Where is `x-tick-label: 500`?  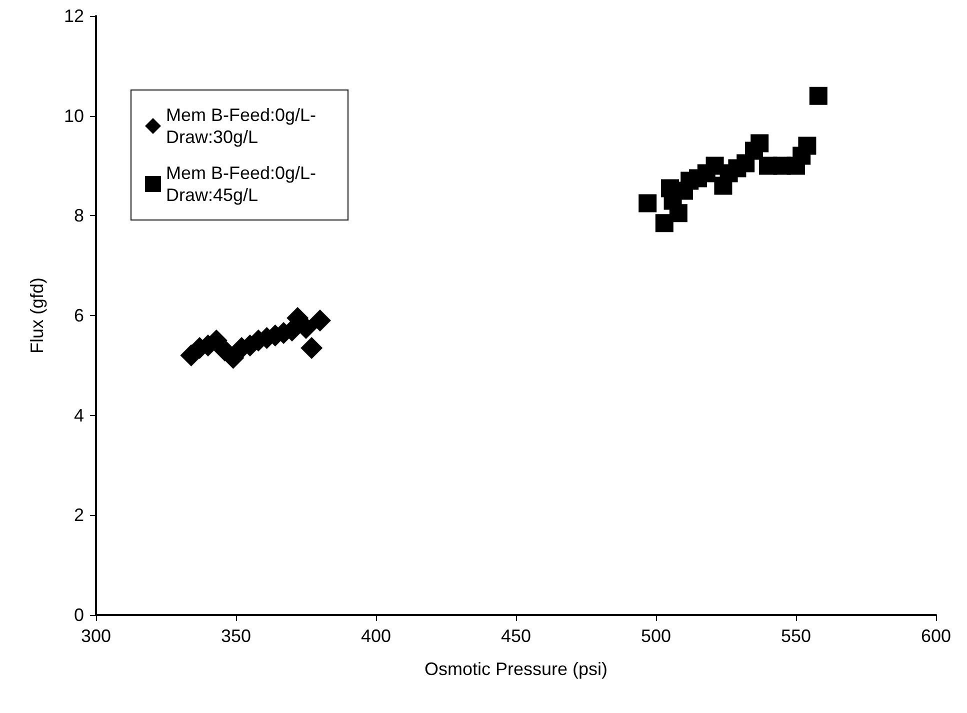 x-tick-label: 500 is located at coordinates (656, 636).